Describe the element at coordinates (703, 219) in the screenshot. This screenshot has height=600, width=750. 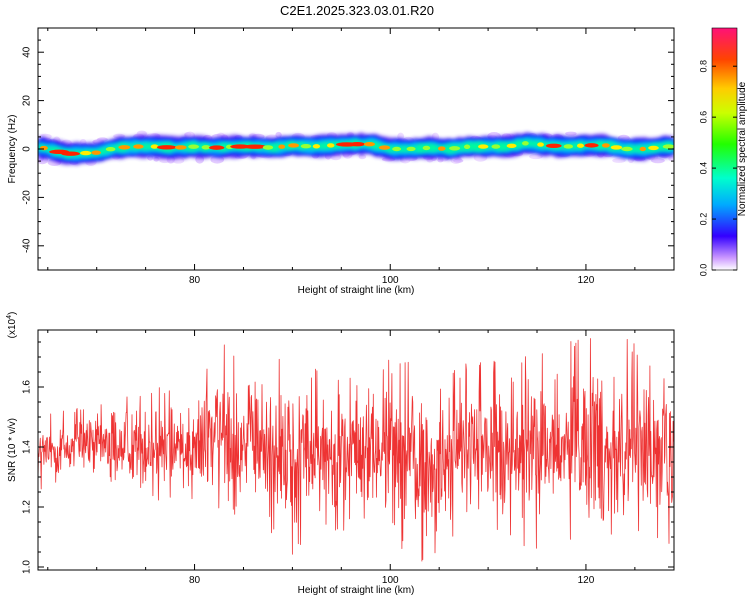
I see `colorbar-tick-label: 0.2` at that location.